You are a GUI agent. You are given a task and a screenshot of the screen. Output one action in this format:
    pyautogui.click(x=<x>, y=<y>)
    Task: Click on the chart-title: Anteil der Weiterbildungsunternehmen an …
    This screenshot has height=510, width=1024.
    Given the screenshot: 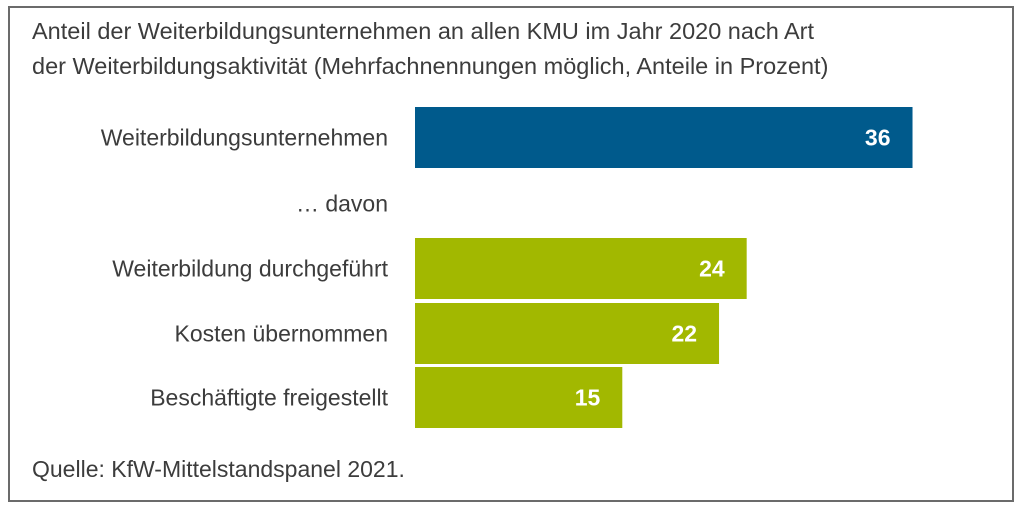 What is the action you would take?
    pyautogui.click(x=512, y=49)
    